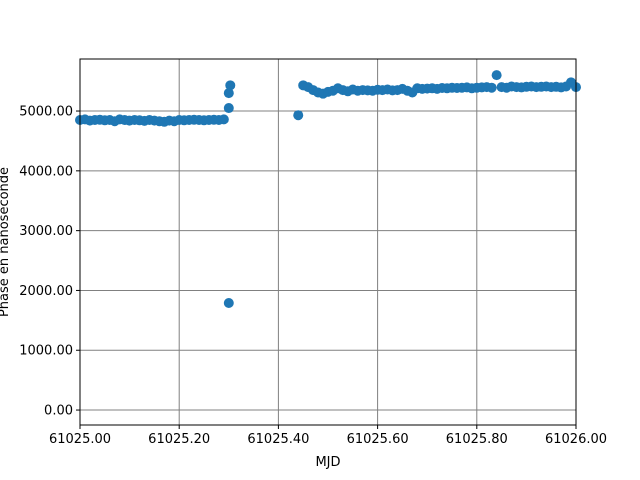  What do you see at coordinates (576, 439) in the screenshot?
I see `x-tick-label: 61026.00` at bounding box center [576, 439].